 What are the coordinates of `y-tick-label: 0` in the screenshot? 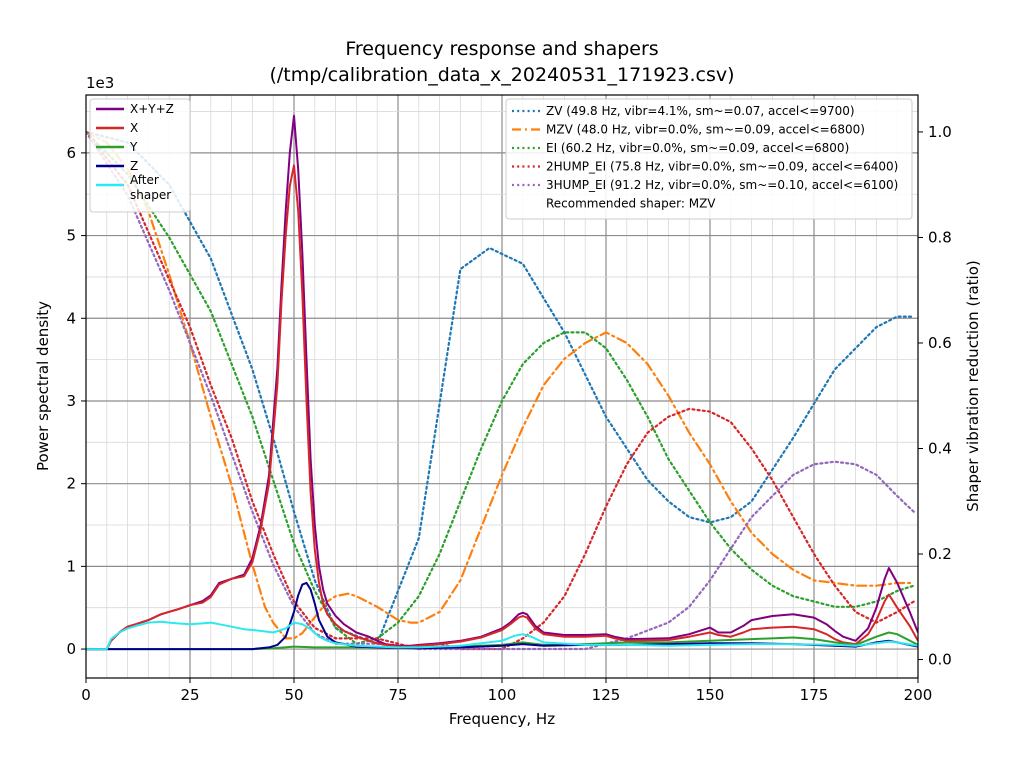 It's located at (71, 649).